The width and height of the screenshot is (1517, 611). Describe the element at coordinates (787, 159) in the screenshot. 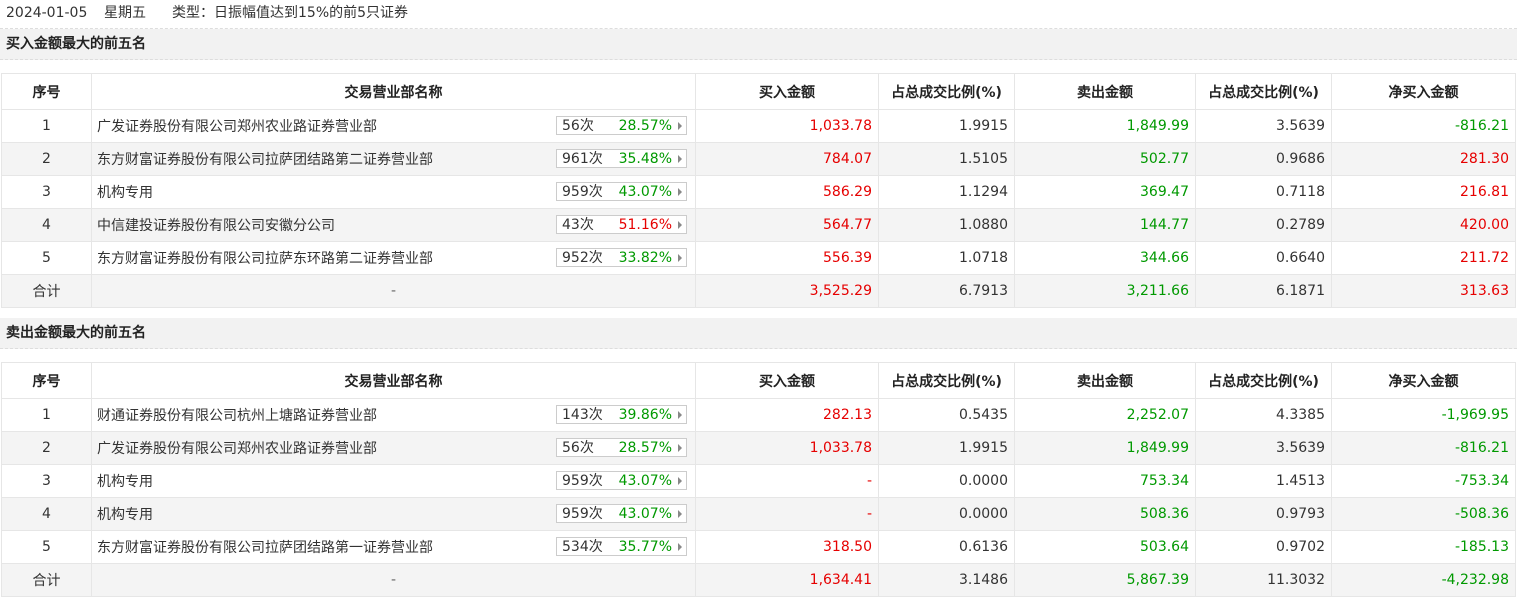

I see `buy-amount: 784.07` at that location.